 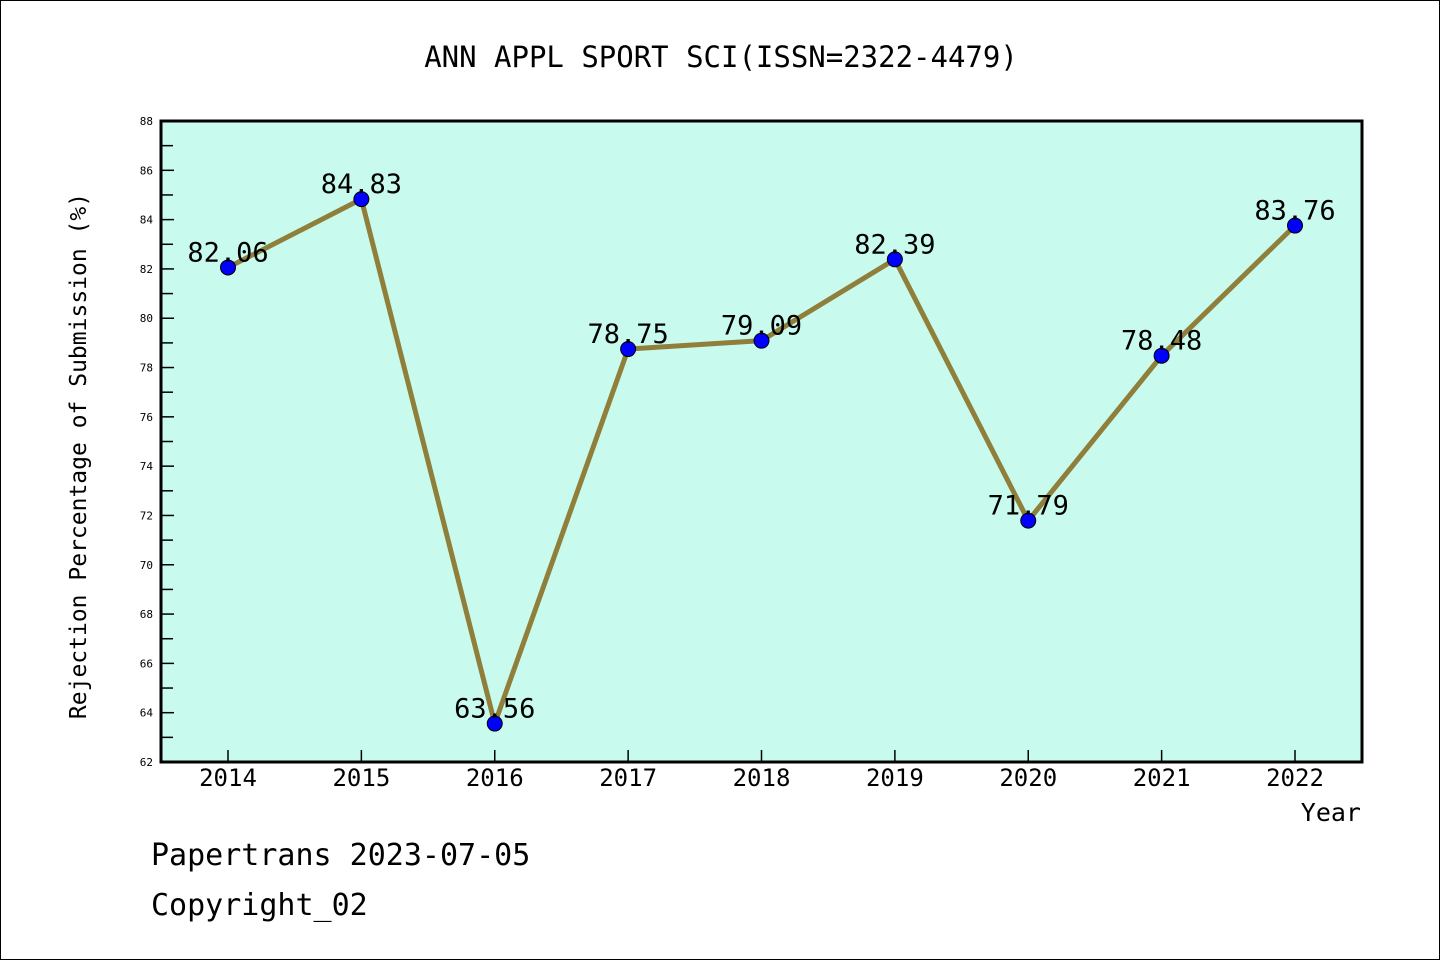 I want to click on data-label: 78.75, so click(x=627, y=334).